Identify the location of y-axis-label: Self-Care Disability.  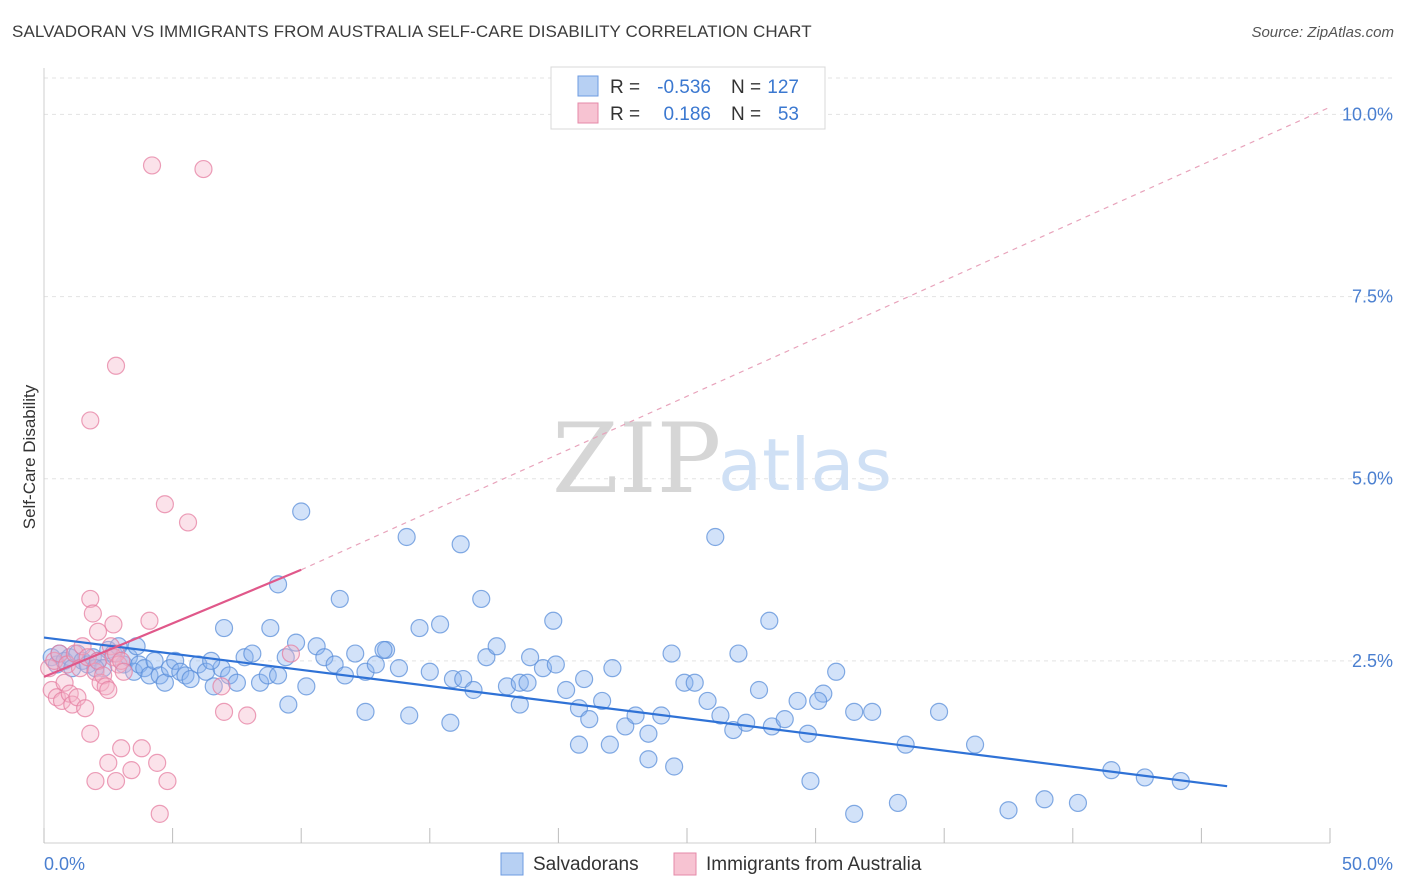
(29, 456).